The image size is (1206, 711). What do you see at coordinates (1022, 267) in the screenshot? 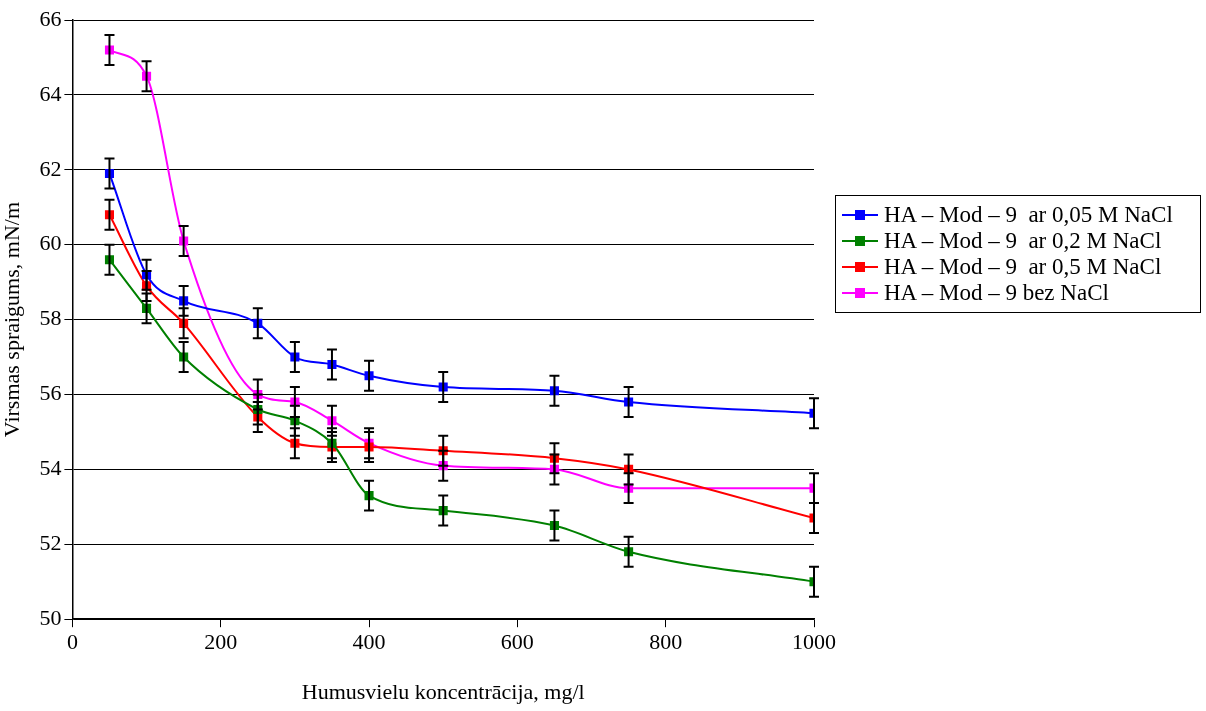
I see `legend-label: HA – Mod – 9 ar 0,5 M NaCl` at bounding box center [1022, 267].